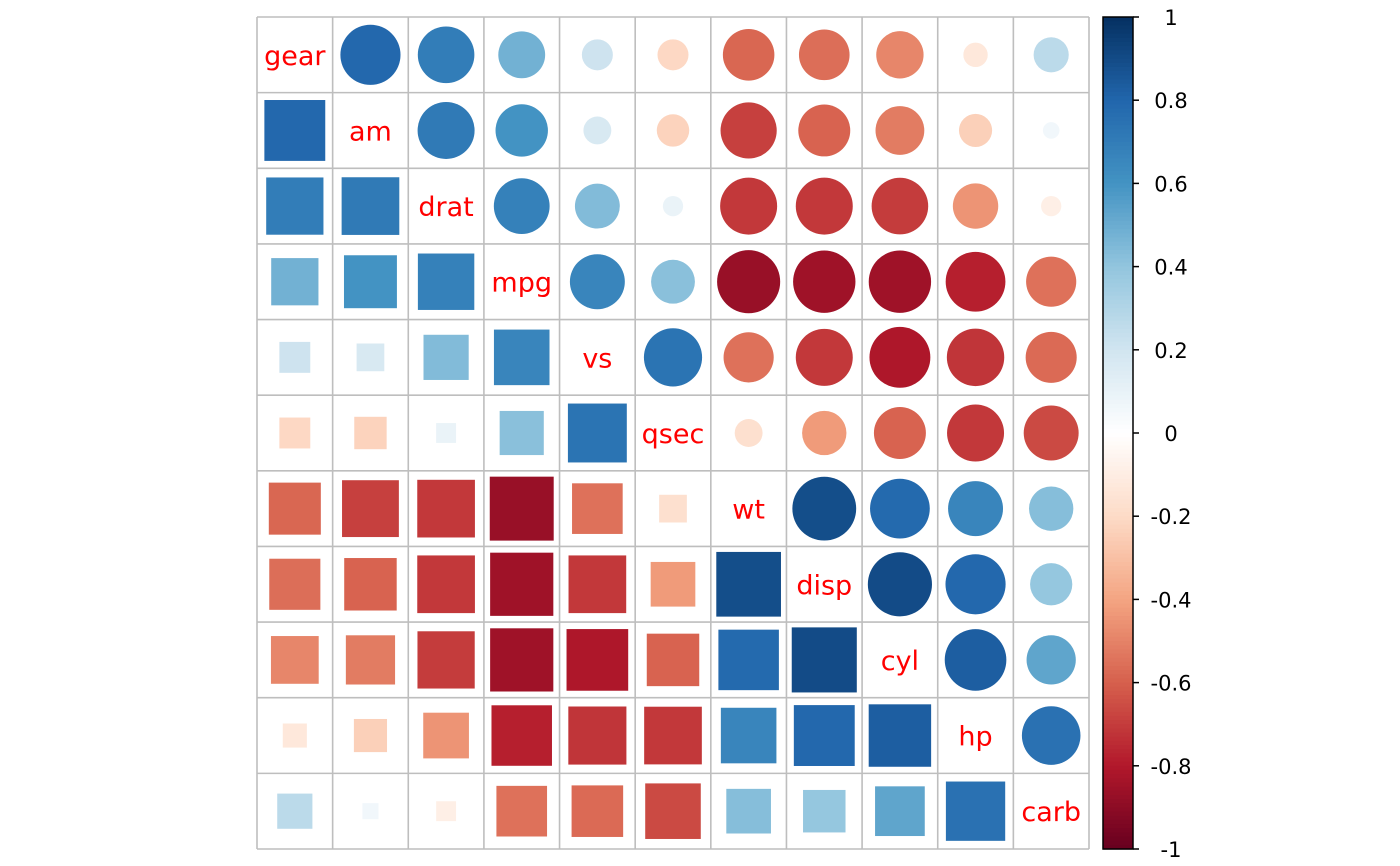 The height and width of the screenshot is (866, 1400). What do you see at coordinates (1171, 517) in the screenshot?
I see `colorbar-tick-label: -0.2` at bounding box center [1171, 517].